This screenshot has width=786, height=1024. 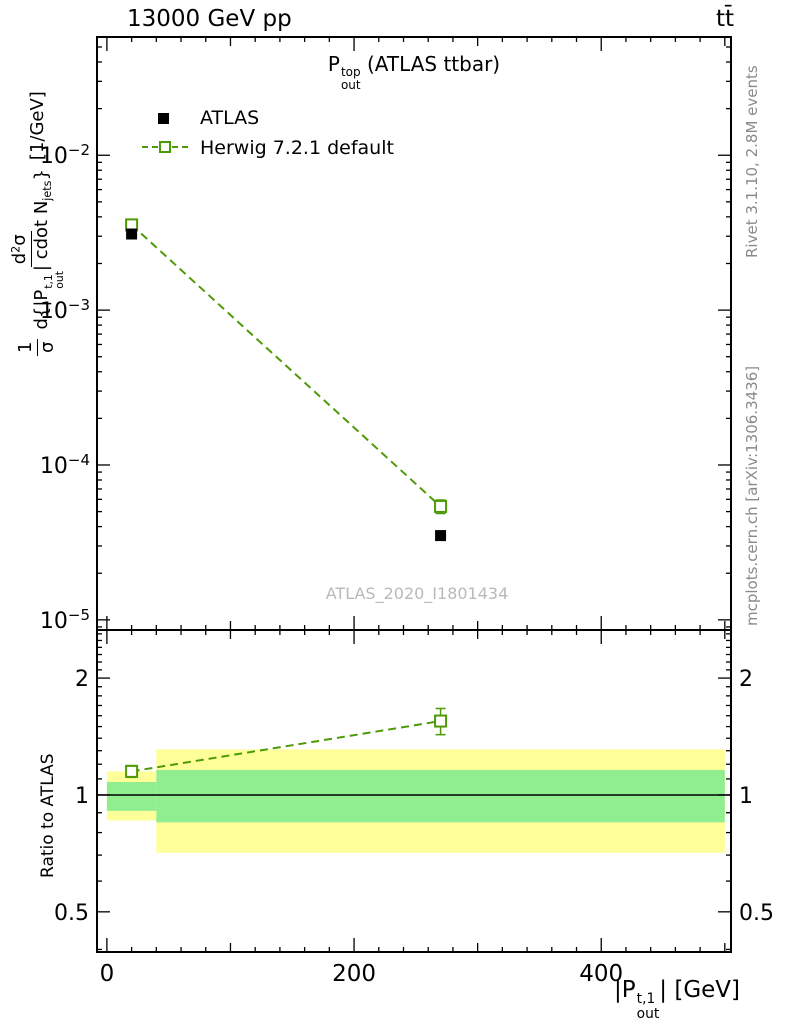 What do you see at coordinates (48, 816) in the screenshot?
I see `ratio-y-axis-label: Ratio to ATLAS` at bounding box center [48, 816].